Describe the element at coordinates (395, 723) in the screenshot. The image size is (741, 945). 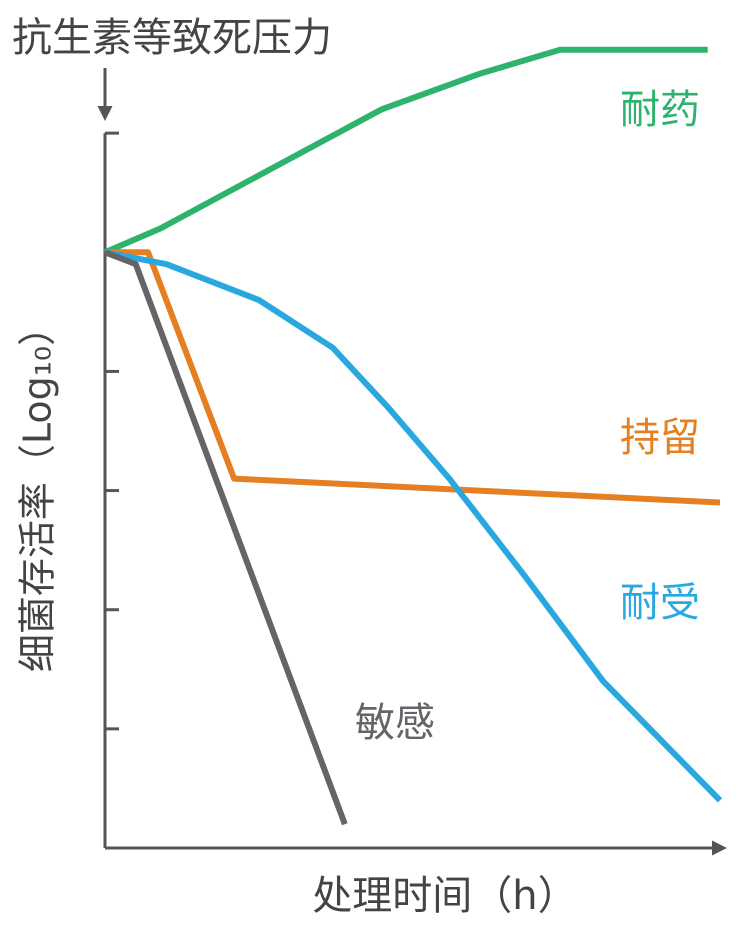
I see `series-label: 敏感` at that location.